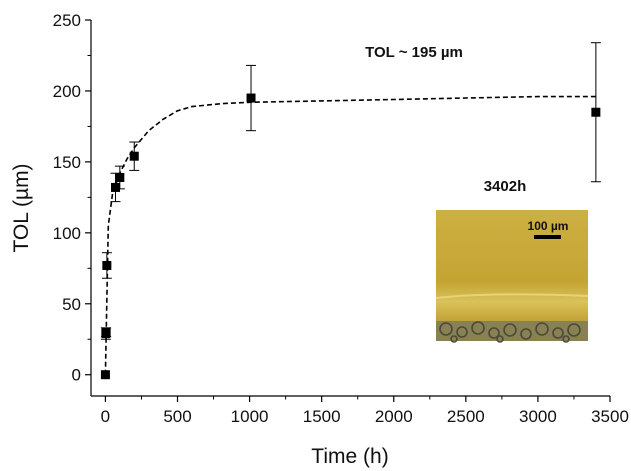  Describe the element at coordinates (72, 198) in the screenshot. I see `y-ticks: 0 50 100 150 200 250` at that location.